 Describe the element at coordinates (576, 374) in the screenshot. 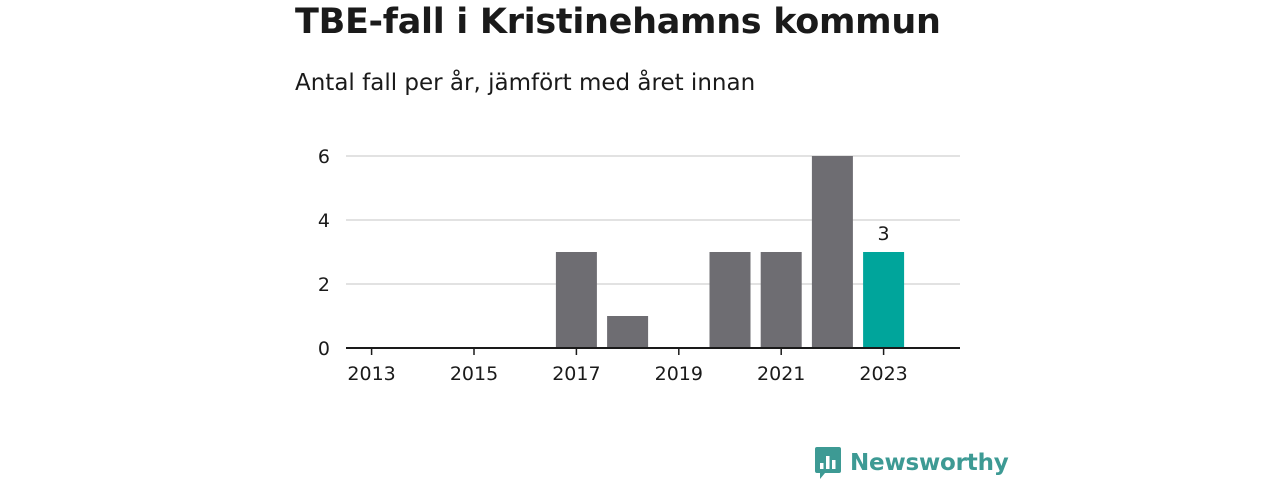

I see `x-tick-label: 2017` at that location.